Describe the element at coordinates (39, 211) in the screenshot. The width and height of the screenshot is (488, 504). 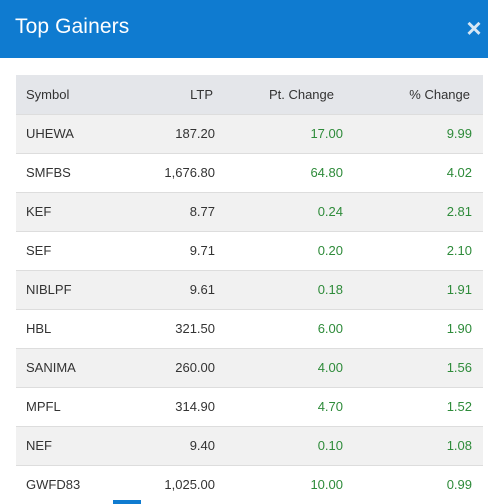
I see `cell-symbol: KEF` at that location.